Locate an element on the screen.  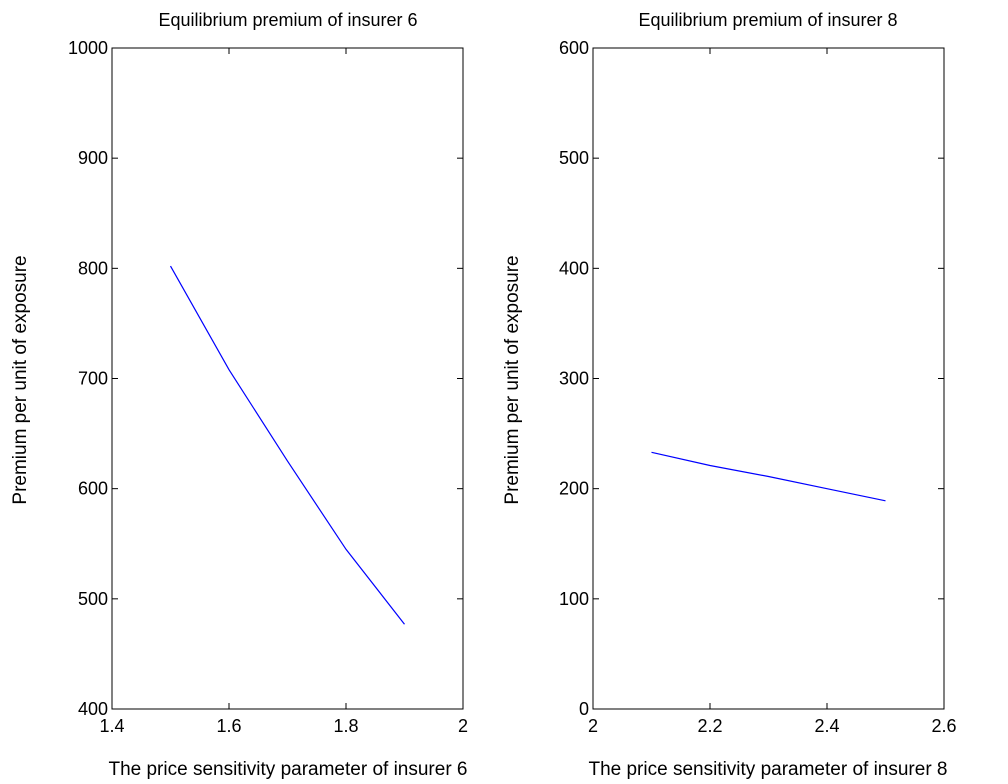
chart-title: Equilibrium premium of insurer 6 is located at coordinates (287, 20).